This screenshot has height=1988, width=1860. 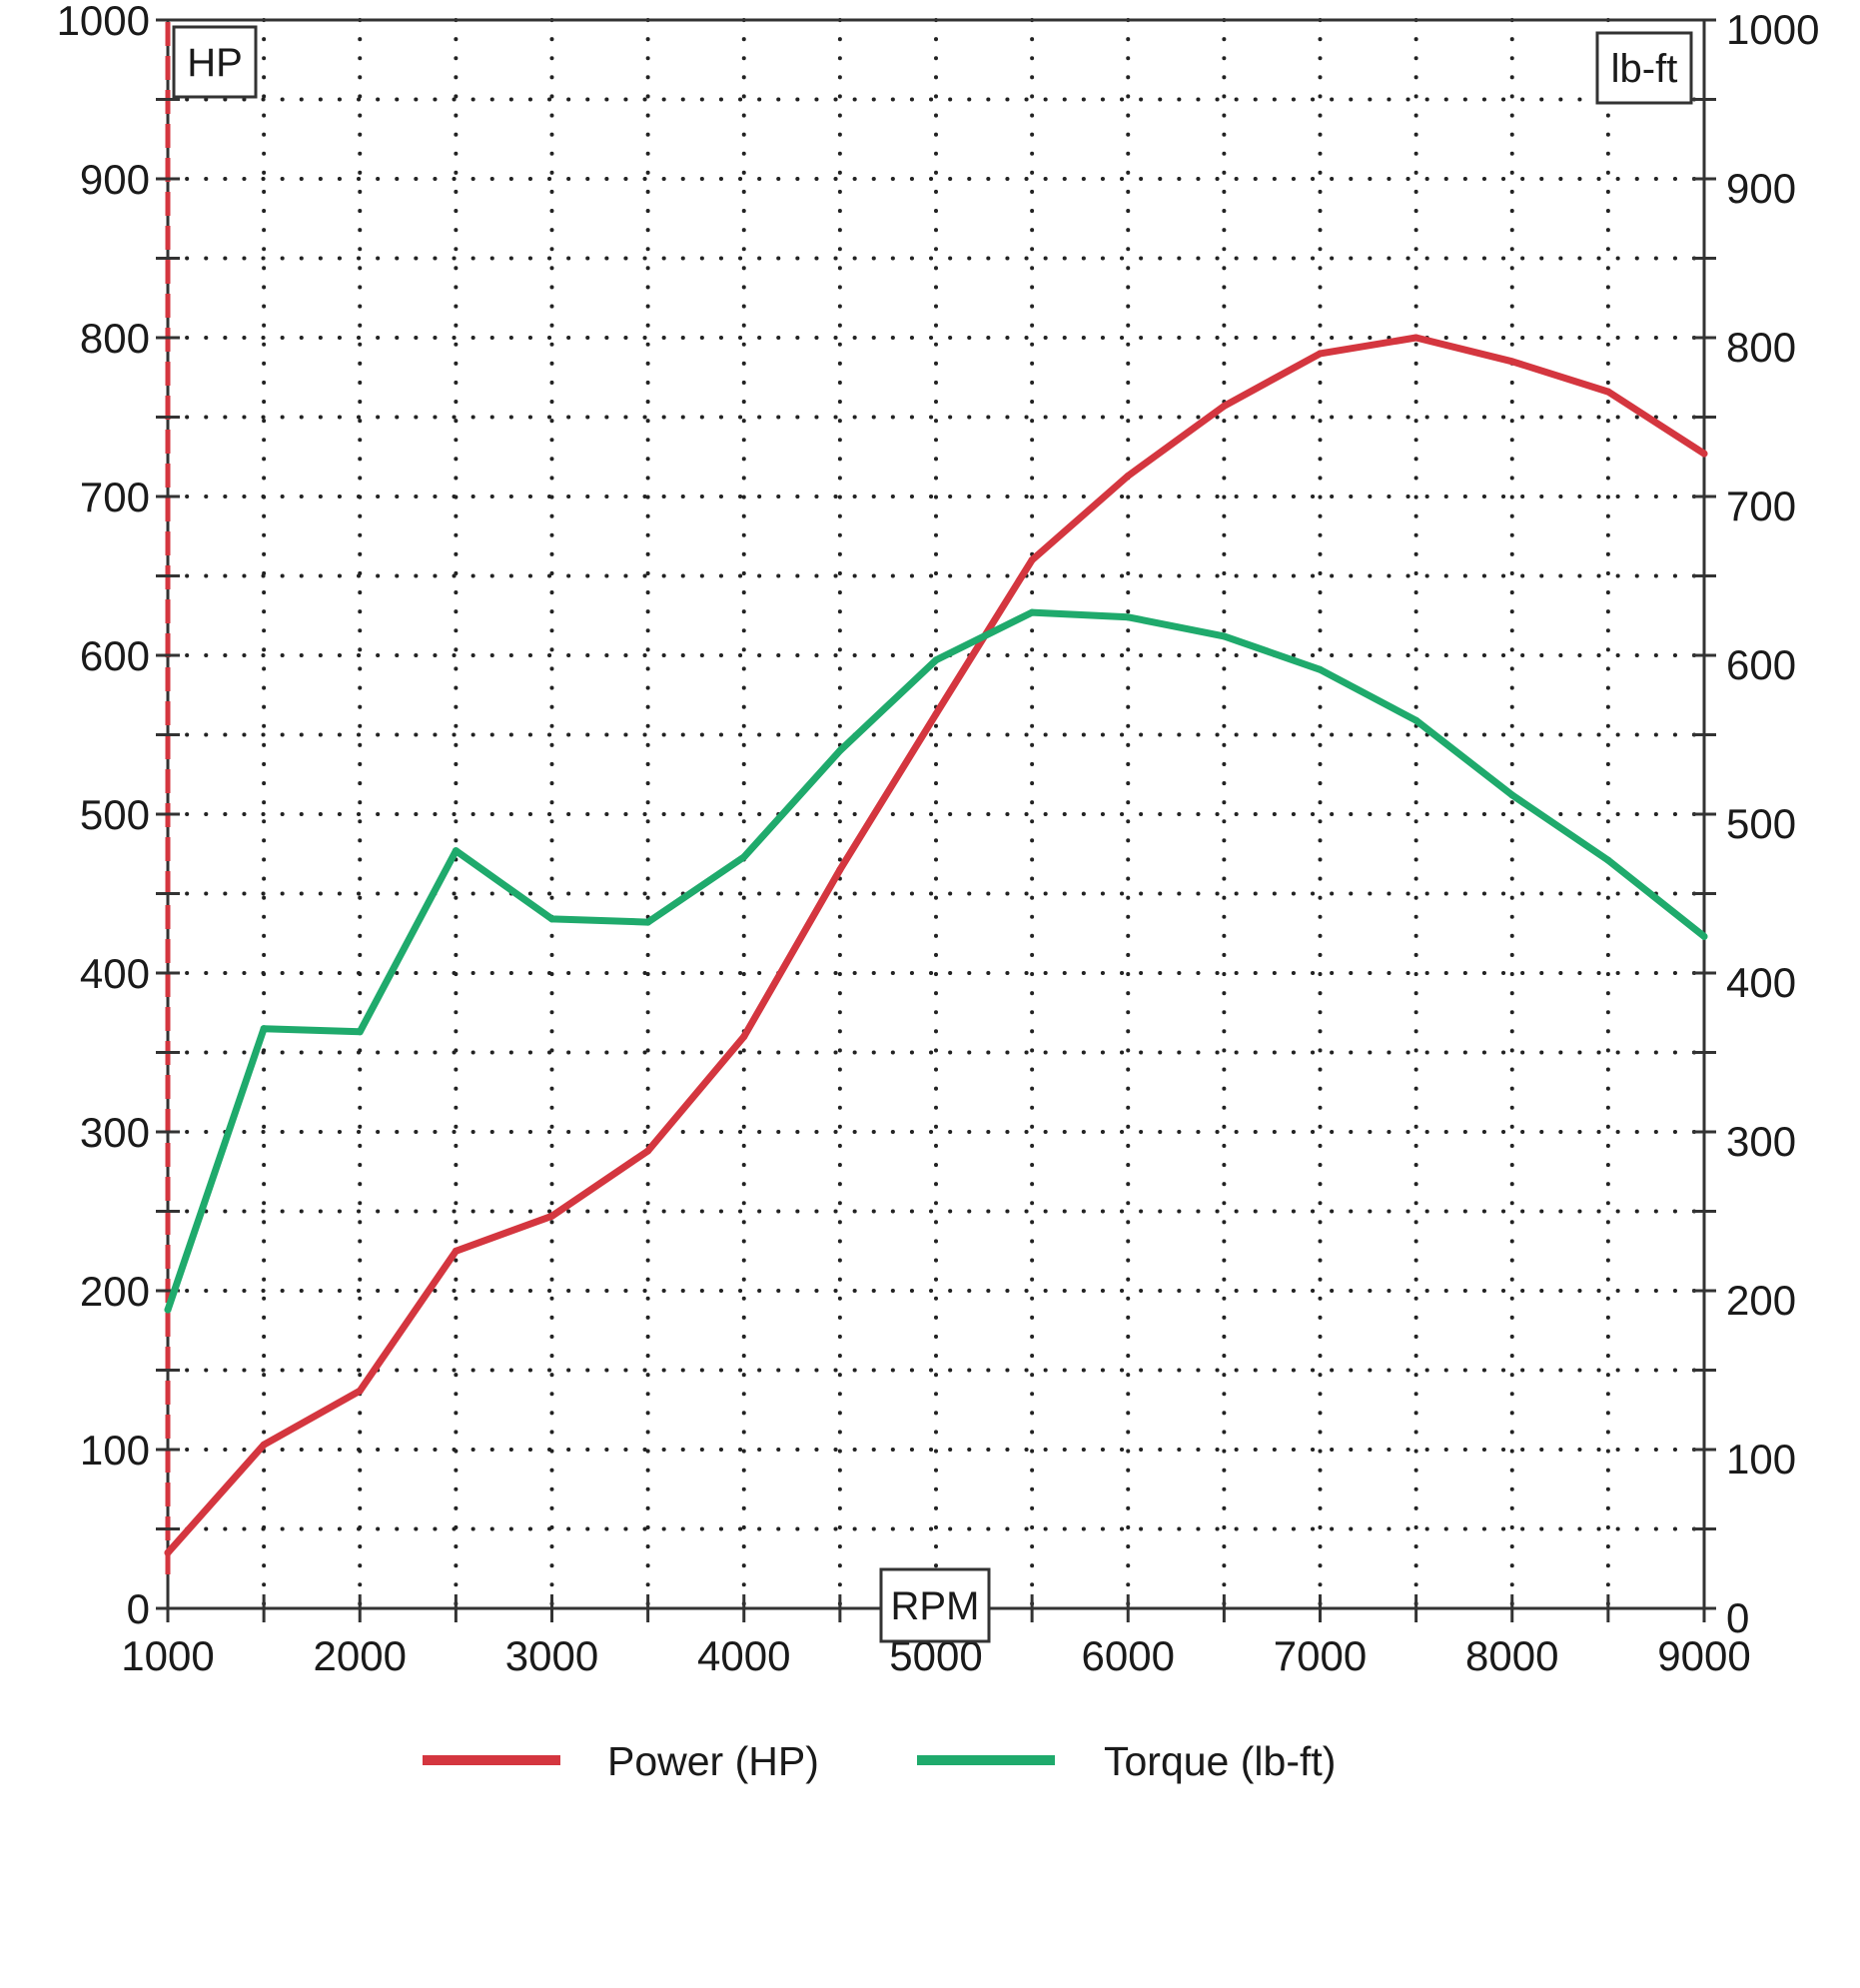 What do you see at coordinates (1761, 664) in the screenshot?
I see `y-right-tick-label: 600` at bounding box center [1761, 664].